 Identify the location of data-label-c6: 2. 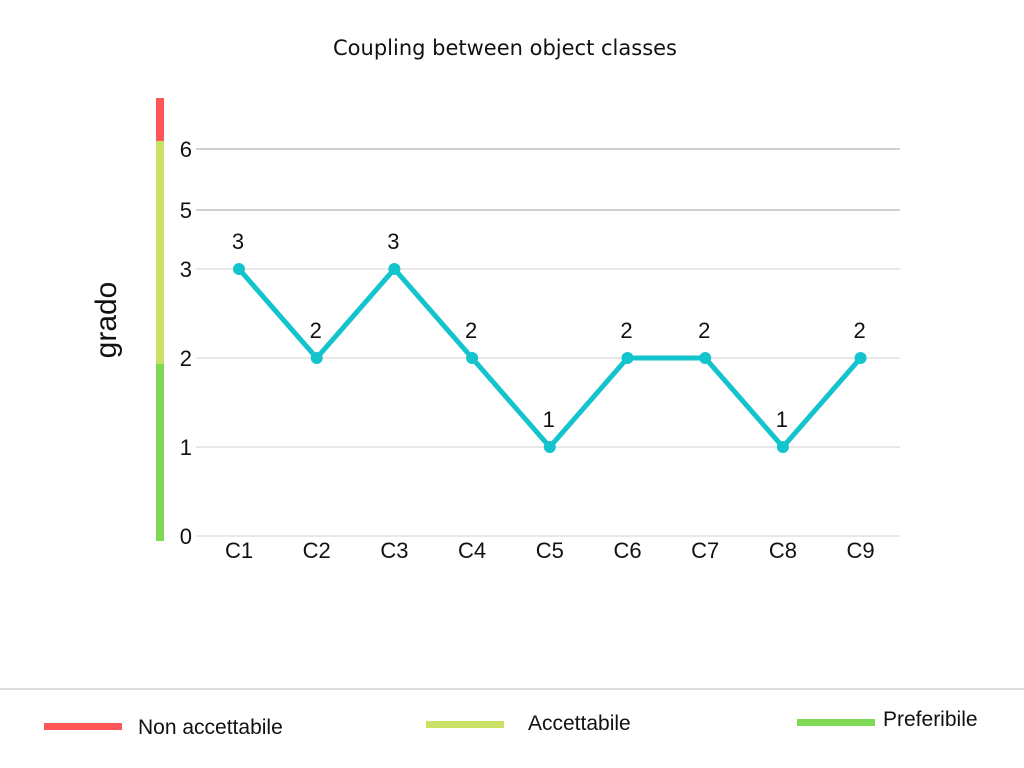
(626, 330).